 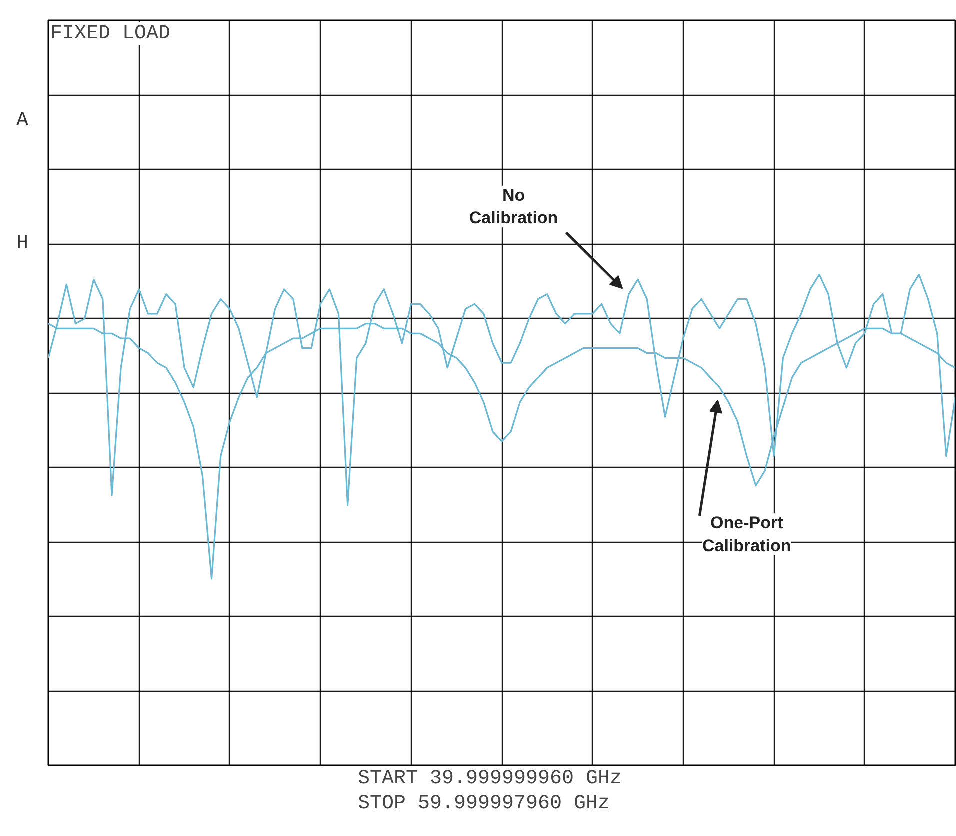 I want to click on text: STOP 59.999997960 GHz, so click(x=484, y=804).